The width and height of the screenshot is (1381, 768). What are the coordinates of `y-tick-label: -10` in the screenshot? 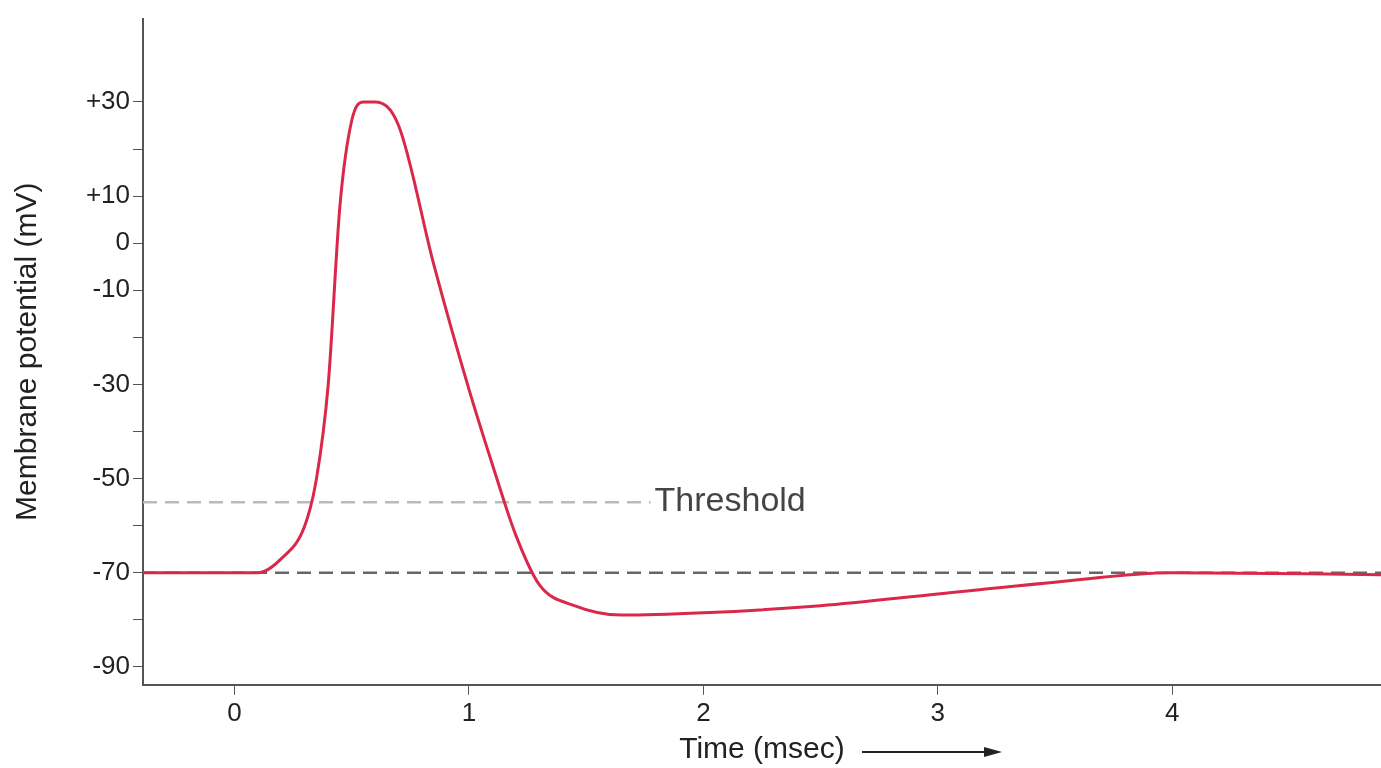 It's located at (111, 288).